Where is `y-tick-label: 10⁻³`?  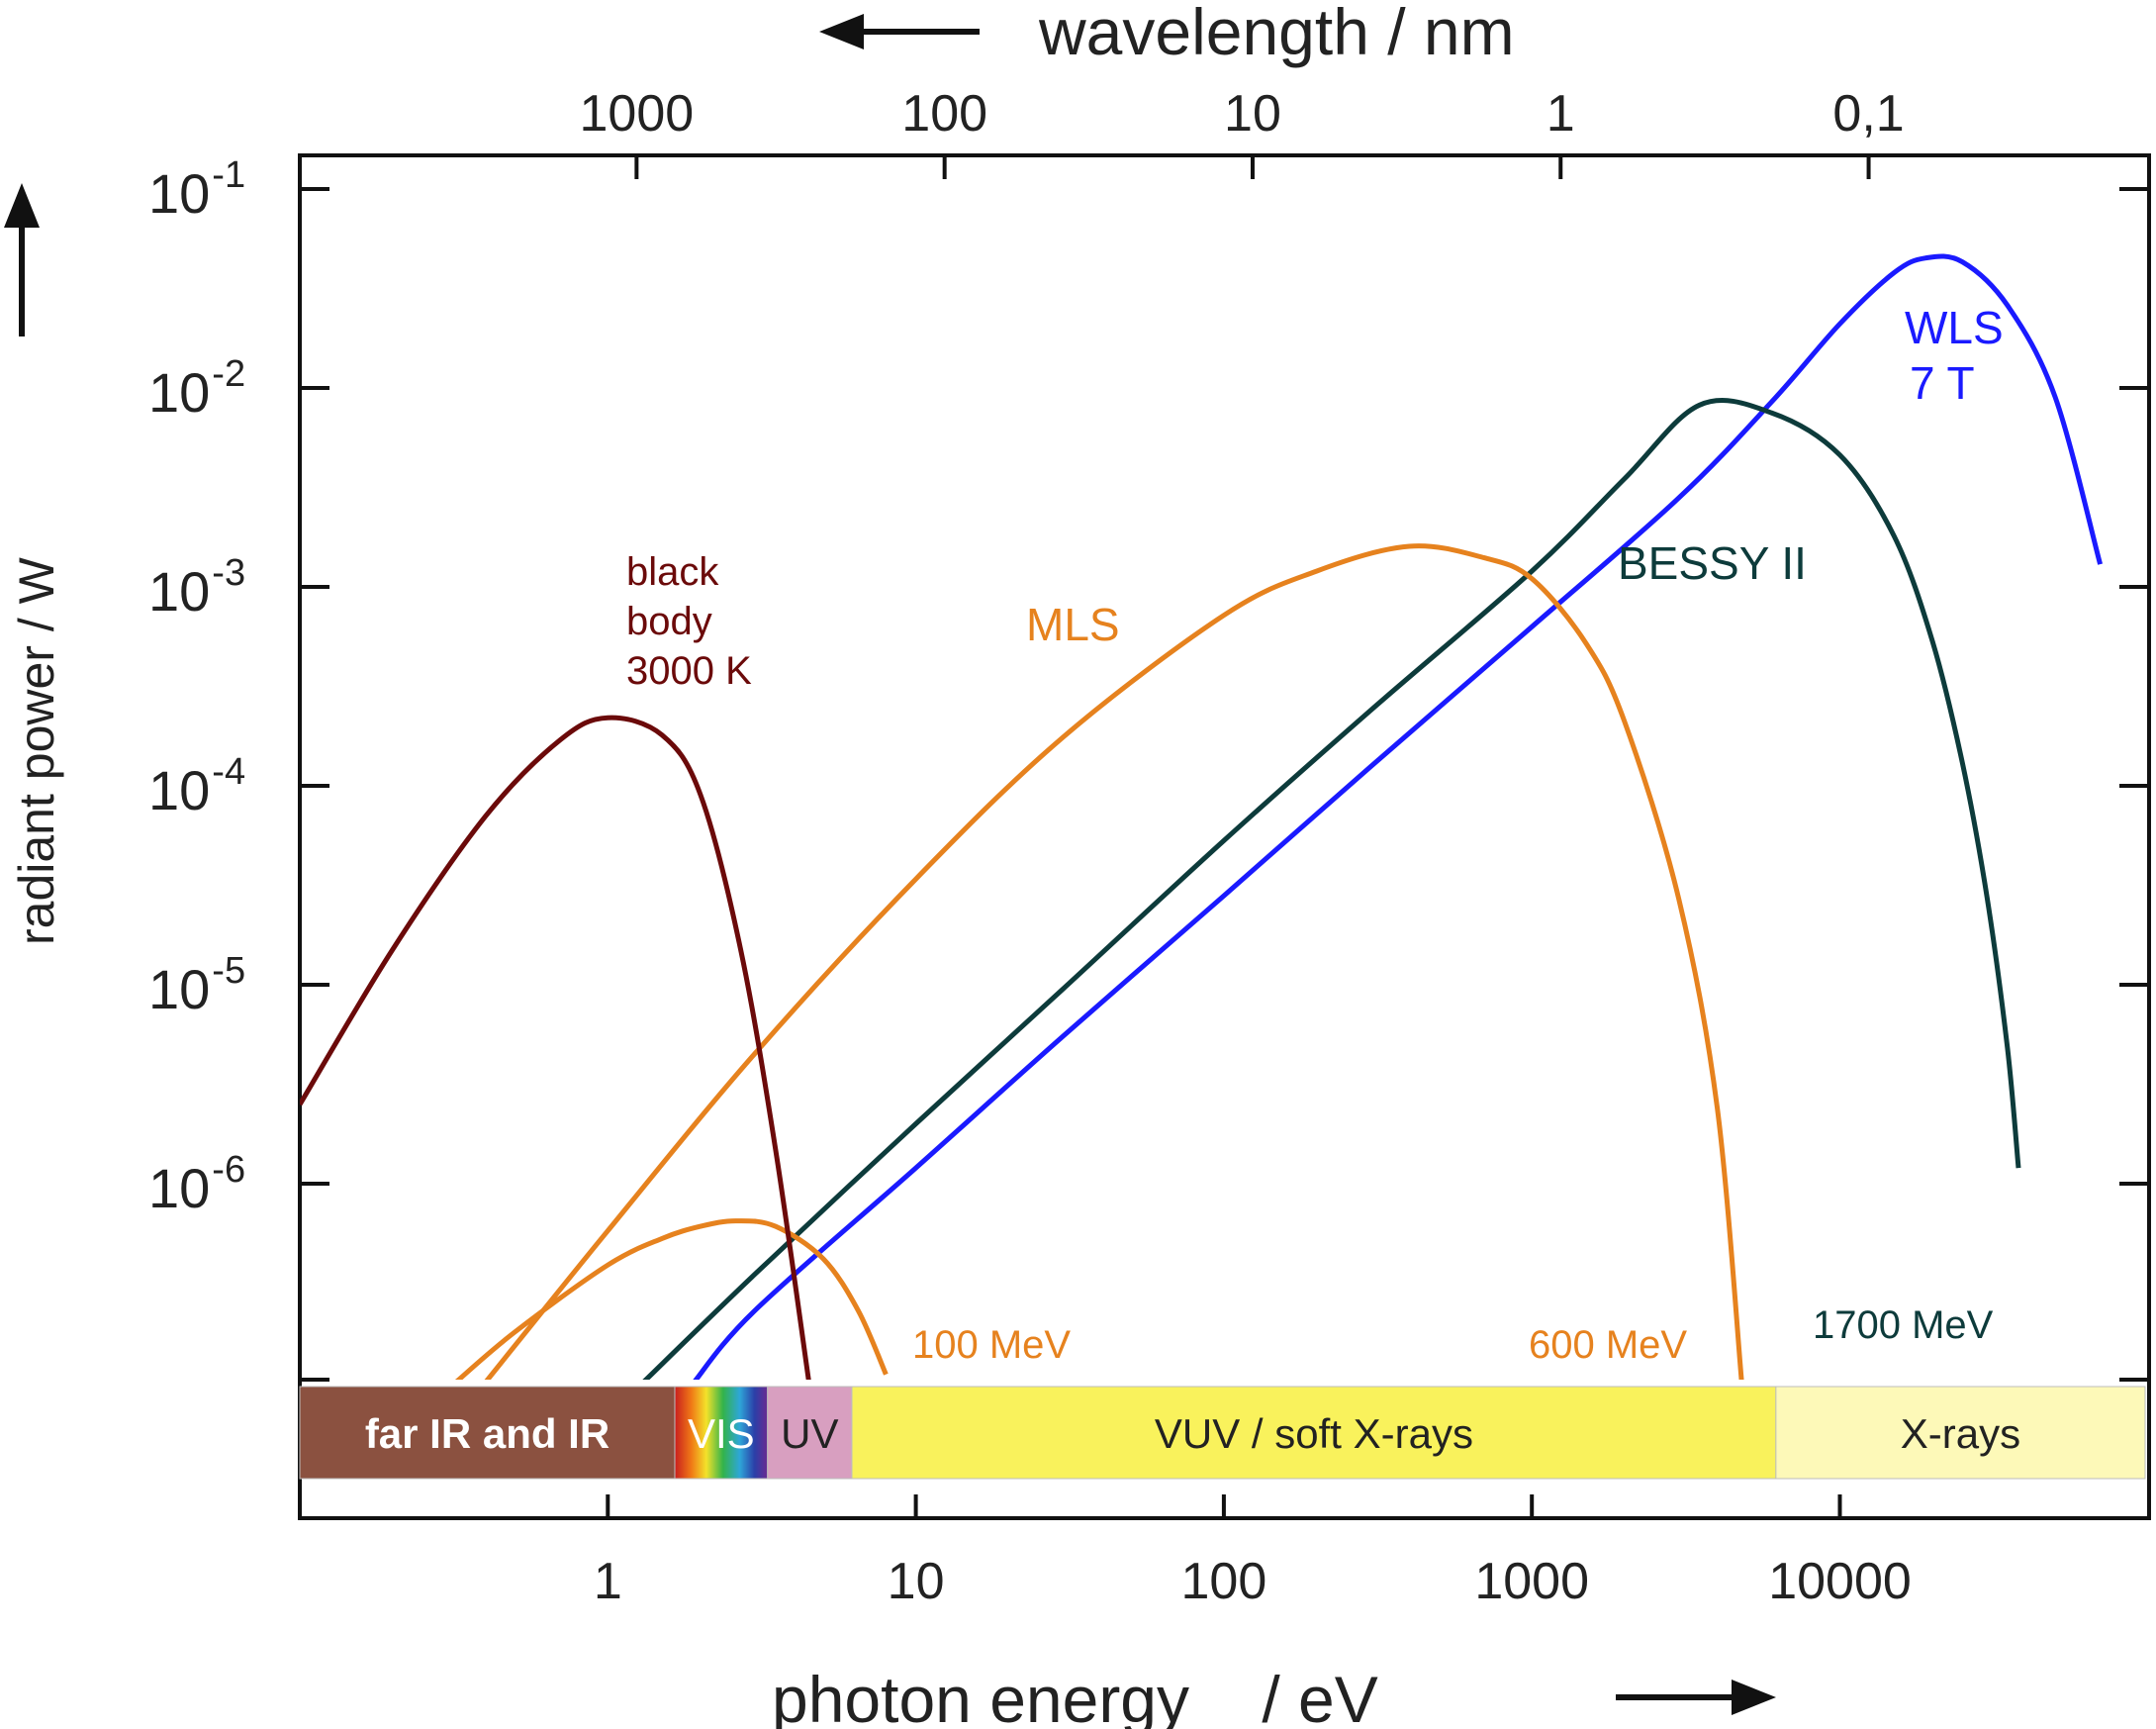 y-tick-label: 10⁻³ is located at coordinates (196, 587).